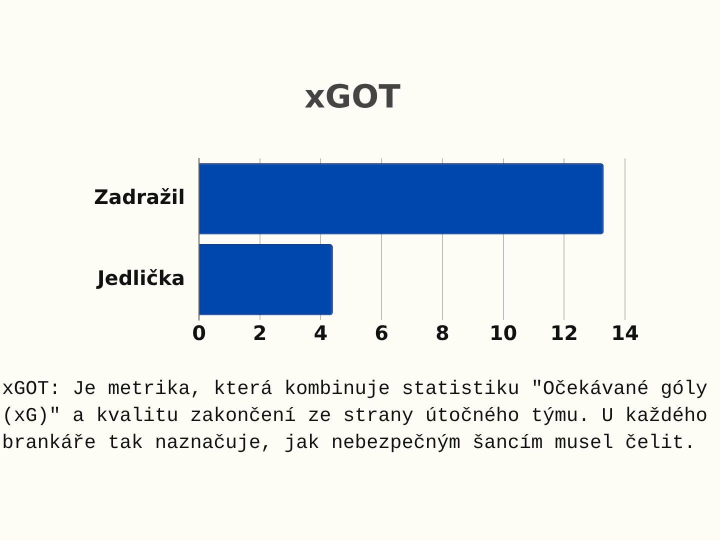 The height and width of the screenshot is (540, 720). What do you see at coordinates (381, 333) in the screenshot?
I see `x-tick-label: 6` at bounding box center [381, 333].